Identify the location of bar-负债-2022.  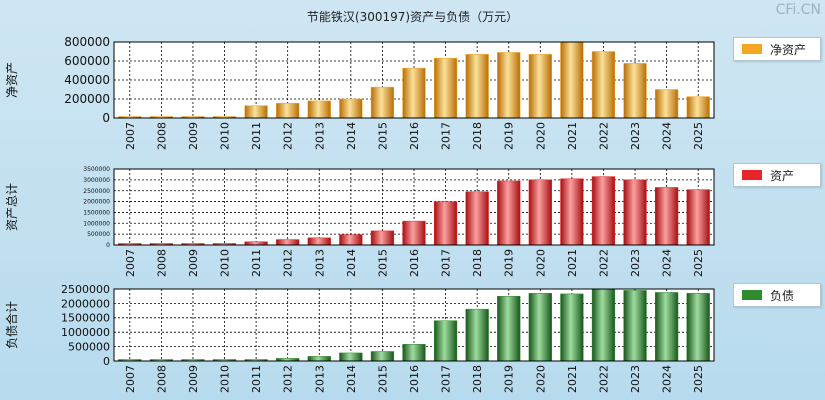
(603, 325).